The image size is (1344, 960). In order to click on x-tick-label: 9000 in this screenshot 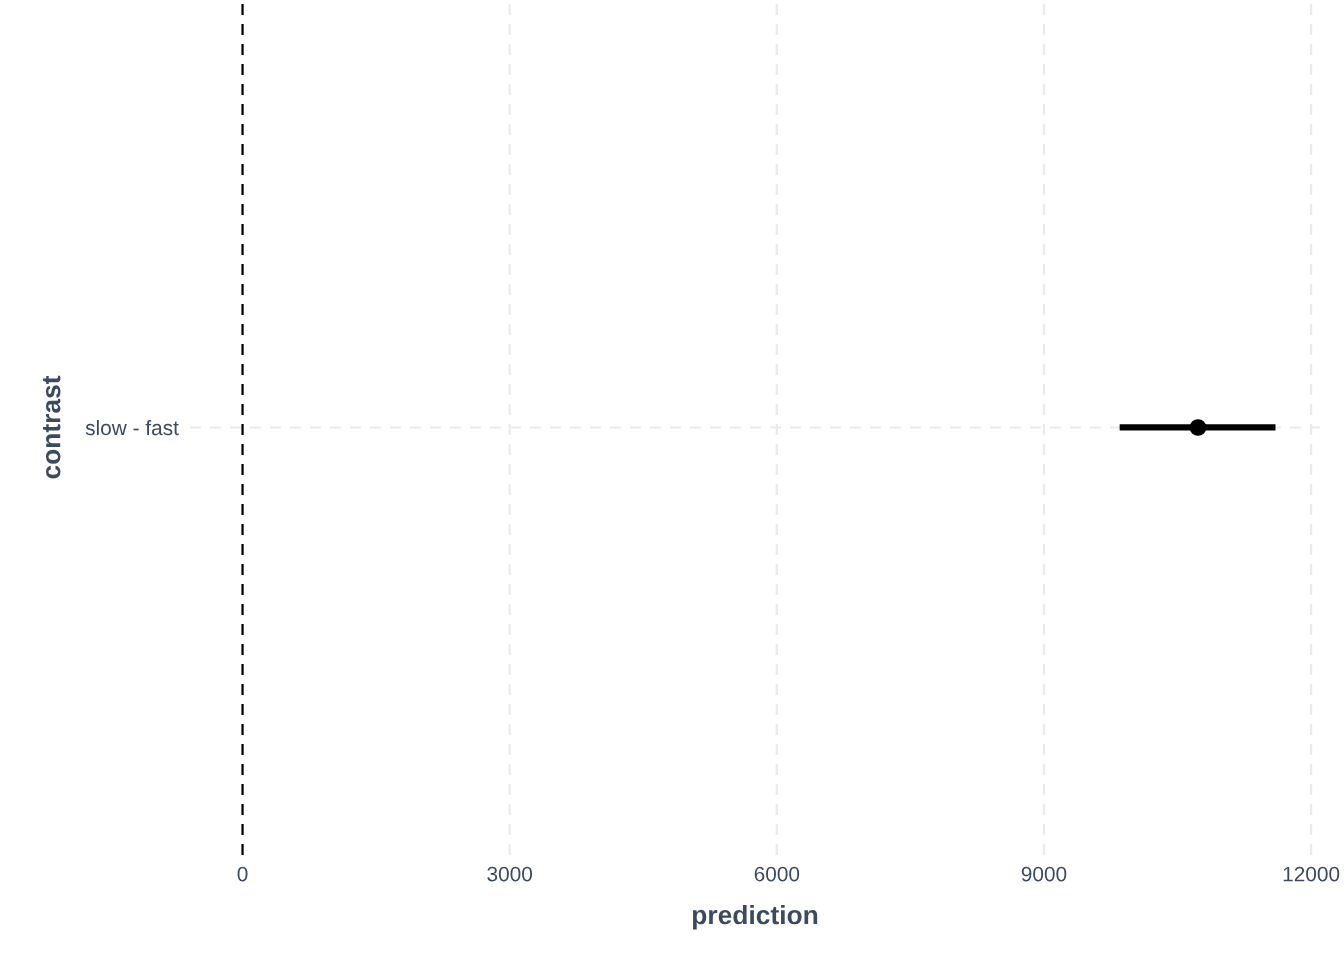, I will do `click(1044, 874)`.